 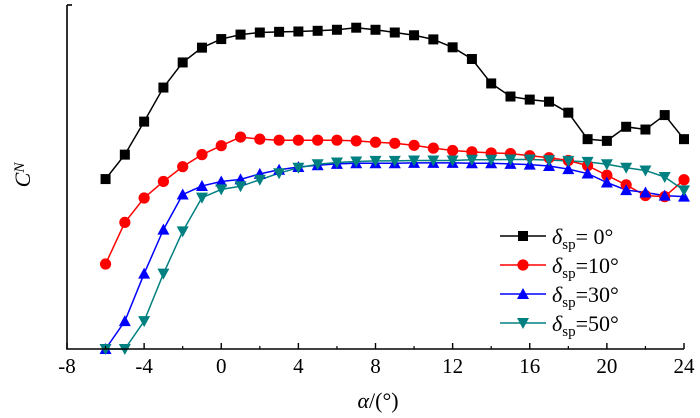 What do you see at coordinates (685, 366) in the screenshot?
I see `x-tick-label: 24` at bounding box center [685, 366].